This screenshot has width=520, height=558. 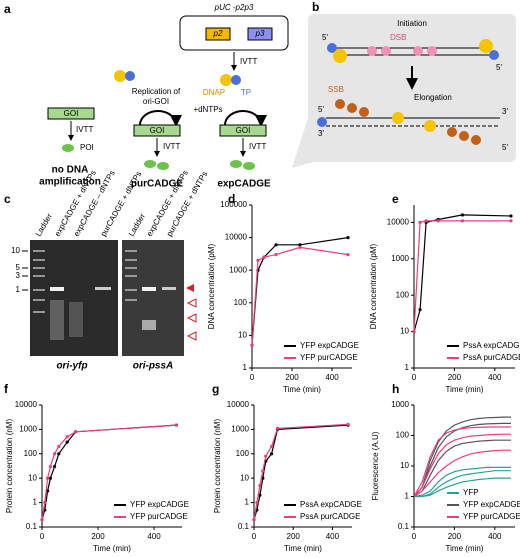 I want to click on lane-label: Ladder, so click(x=44, y=225).